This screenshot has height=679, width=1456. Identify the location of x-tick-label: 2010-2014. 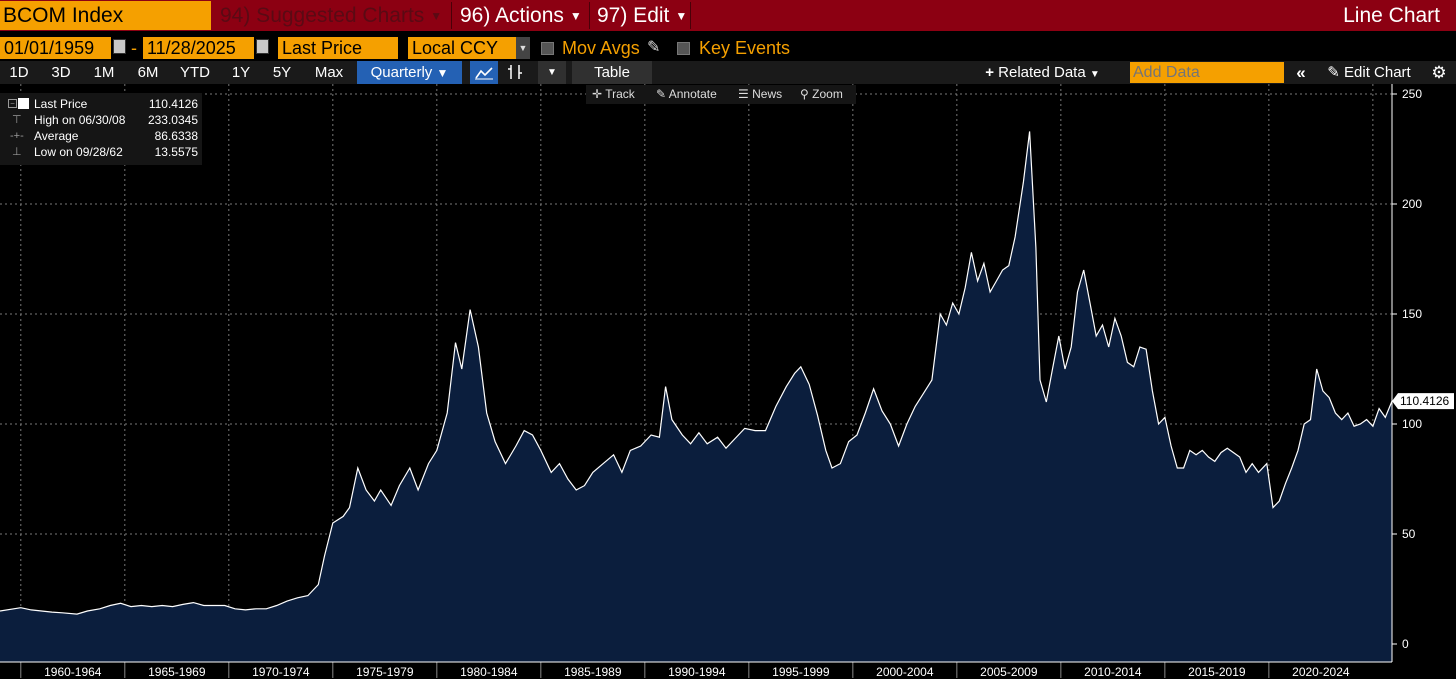
(1113, 672).